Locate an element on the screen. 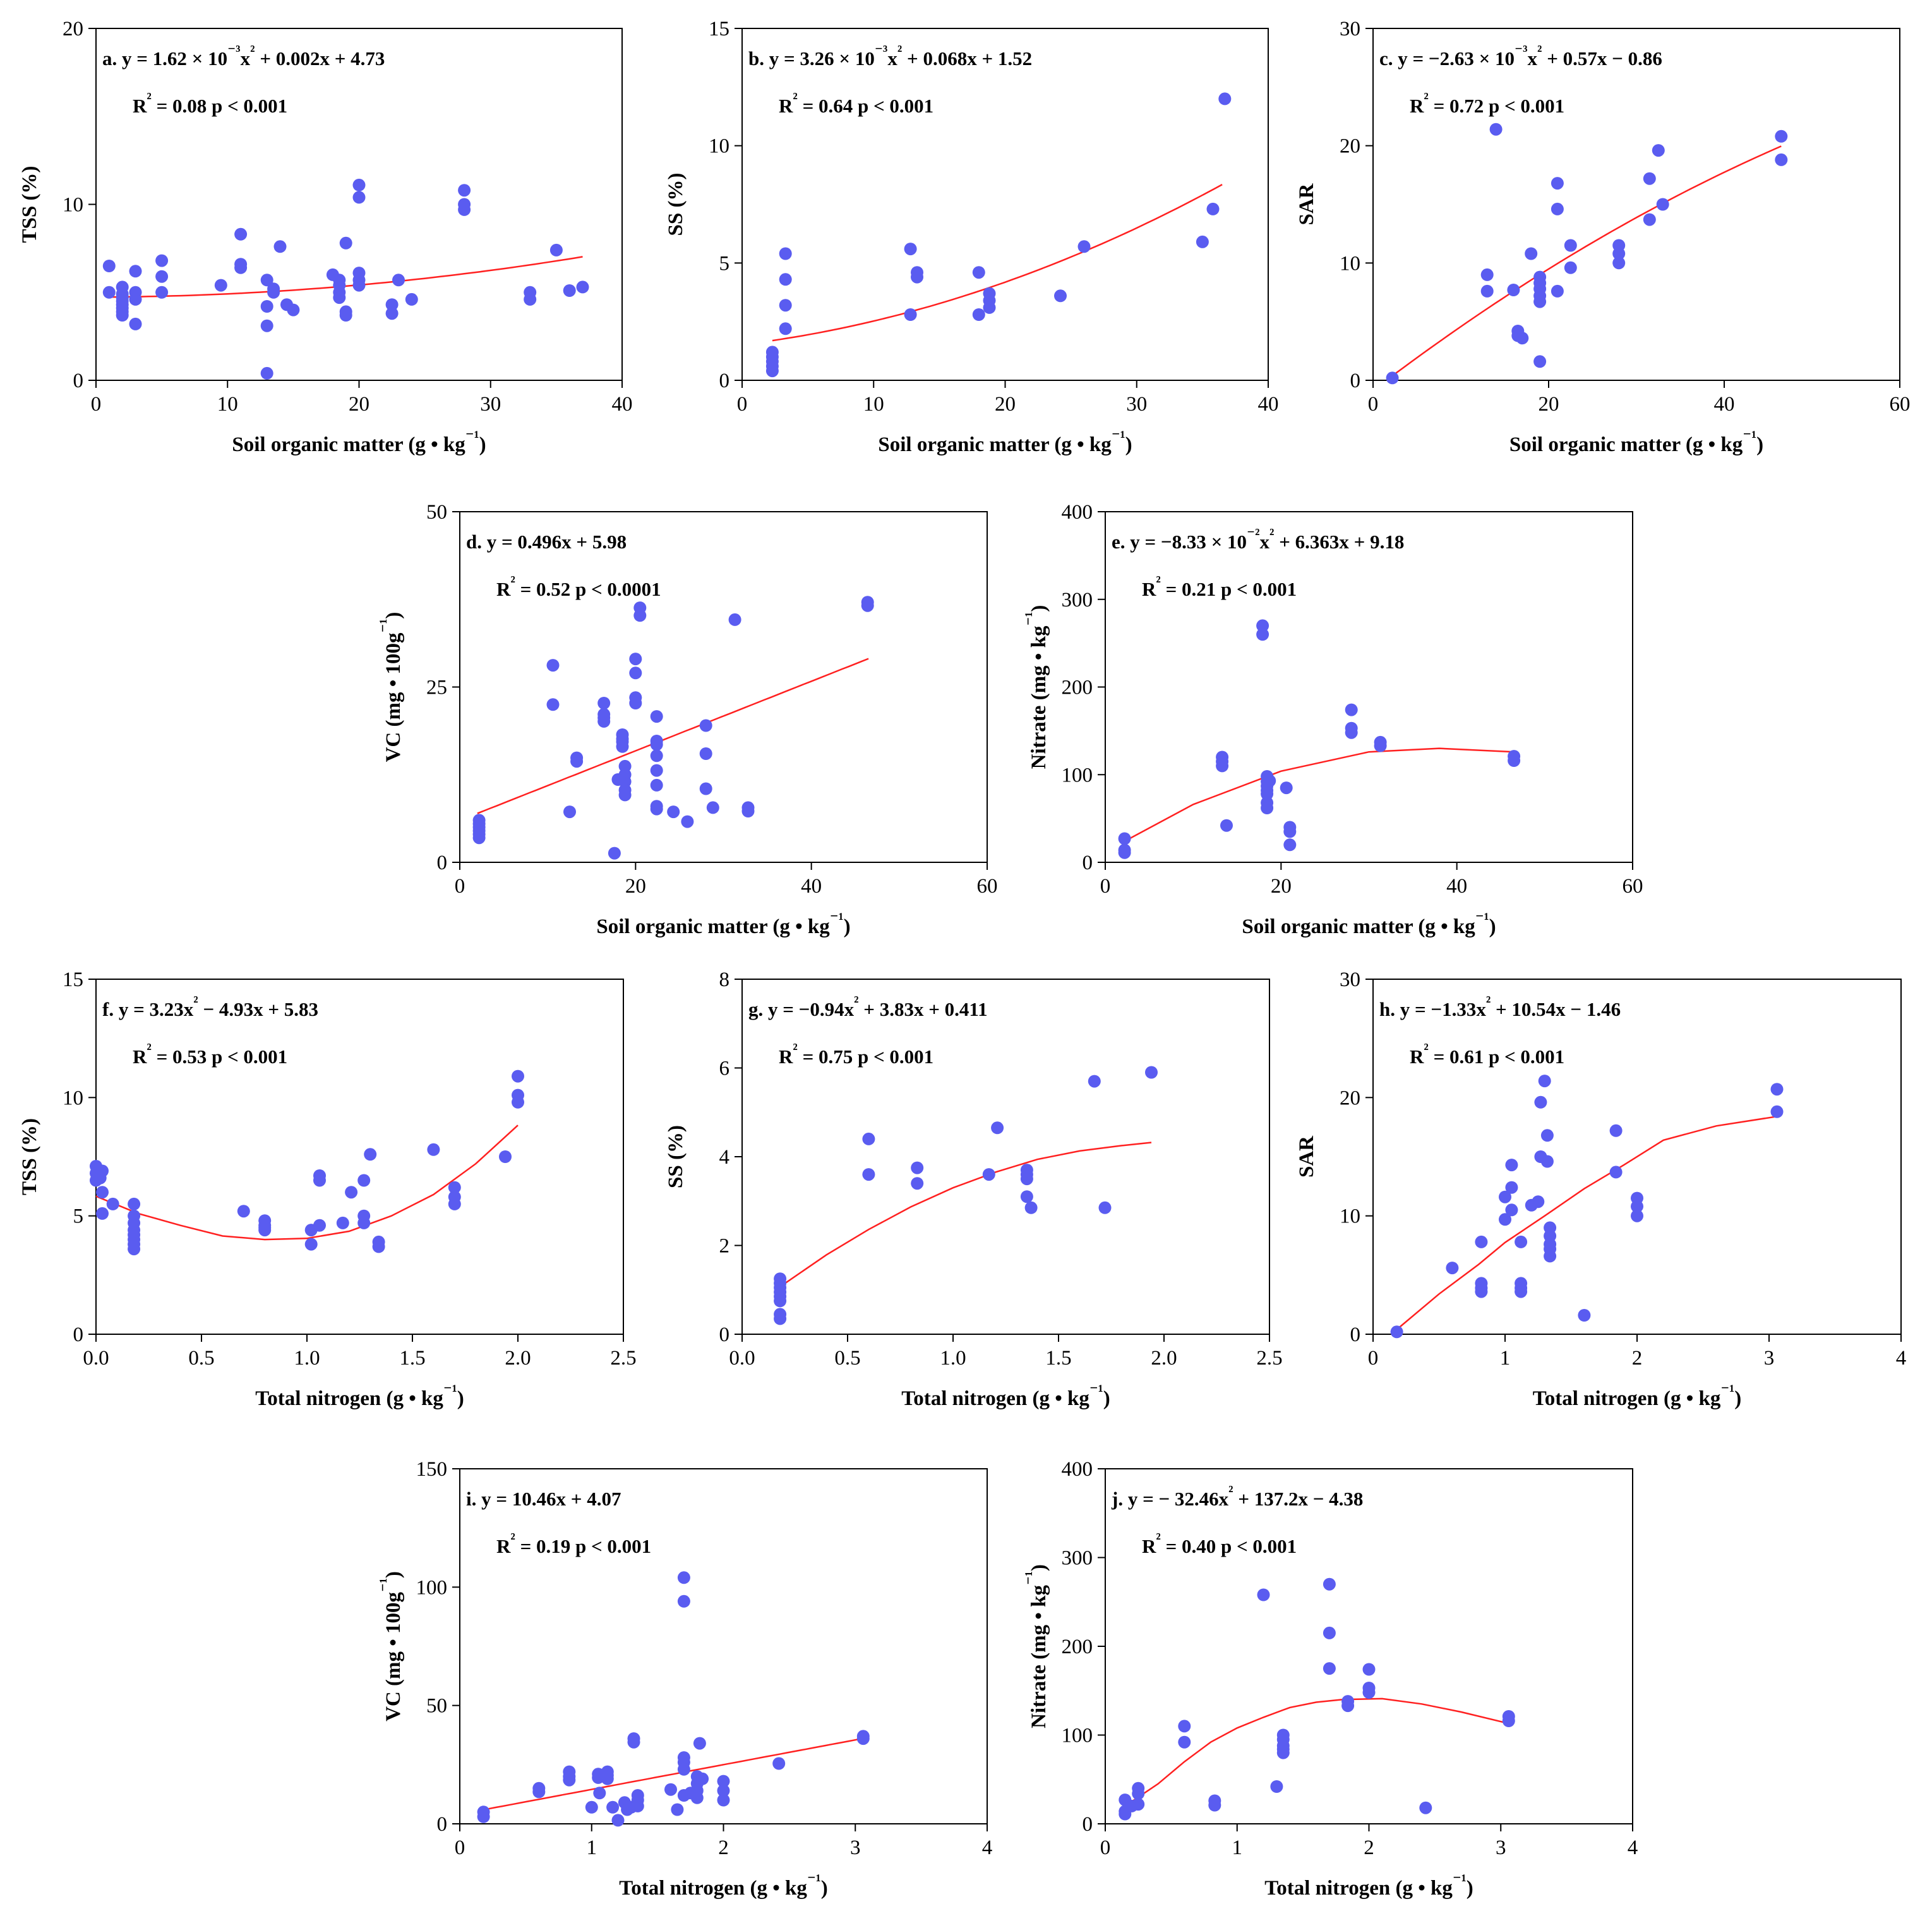 This screenshot has height=1923, width=1932. x-tick-label: 30 is located at coordinates (490, 405).